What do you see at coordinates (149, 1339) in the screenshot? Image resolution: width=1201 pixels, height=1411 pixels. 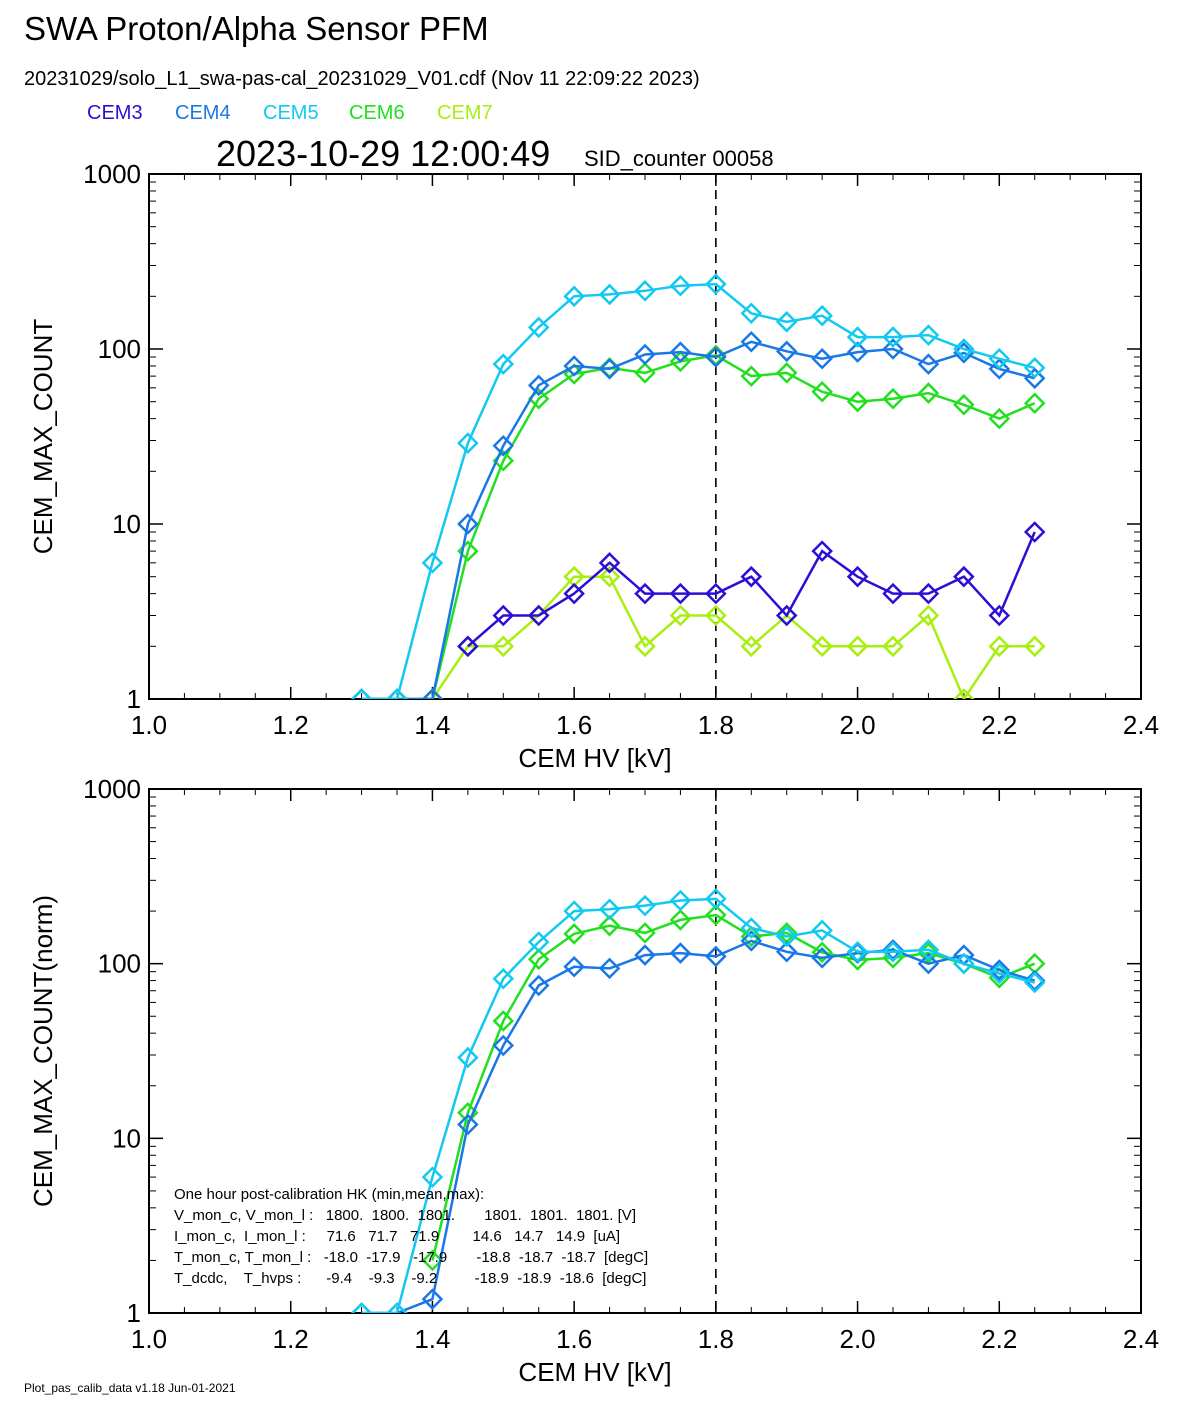 I see `x-tick-label: 1.0` at bounding box center [149, 1339].